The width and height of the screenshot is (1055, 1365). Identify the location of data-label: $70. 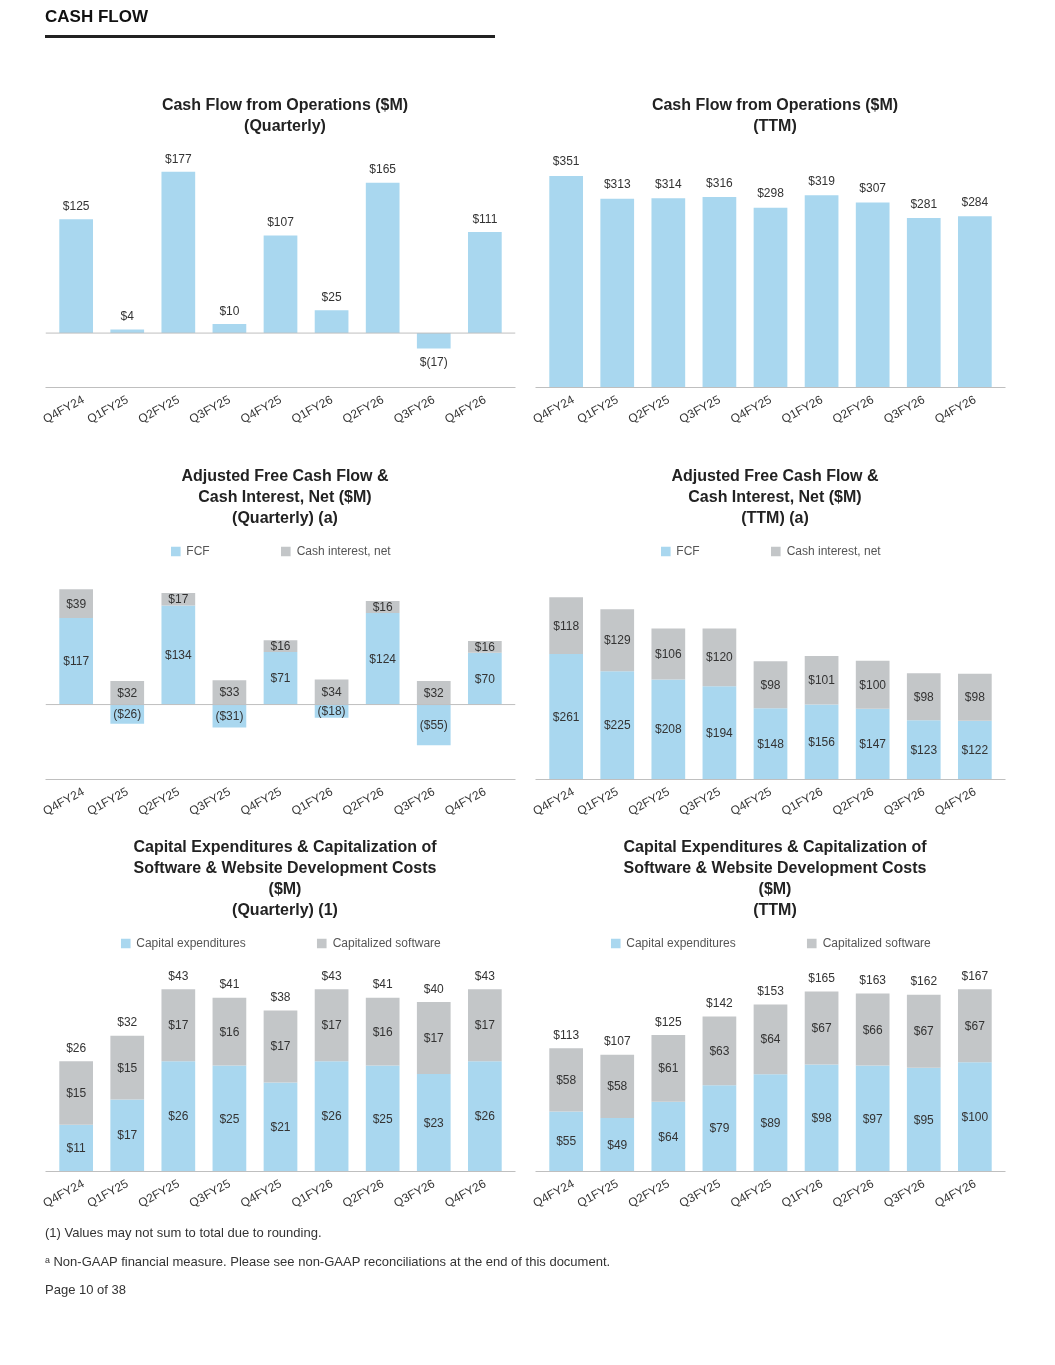
(485, 678).